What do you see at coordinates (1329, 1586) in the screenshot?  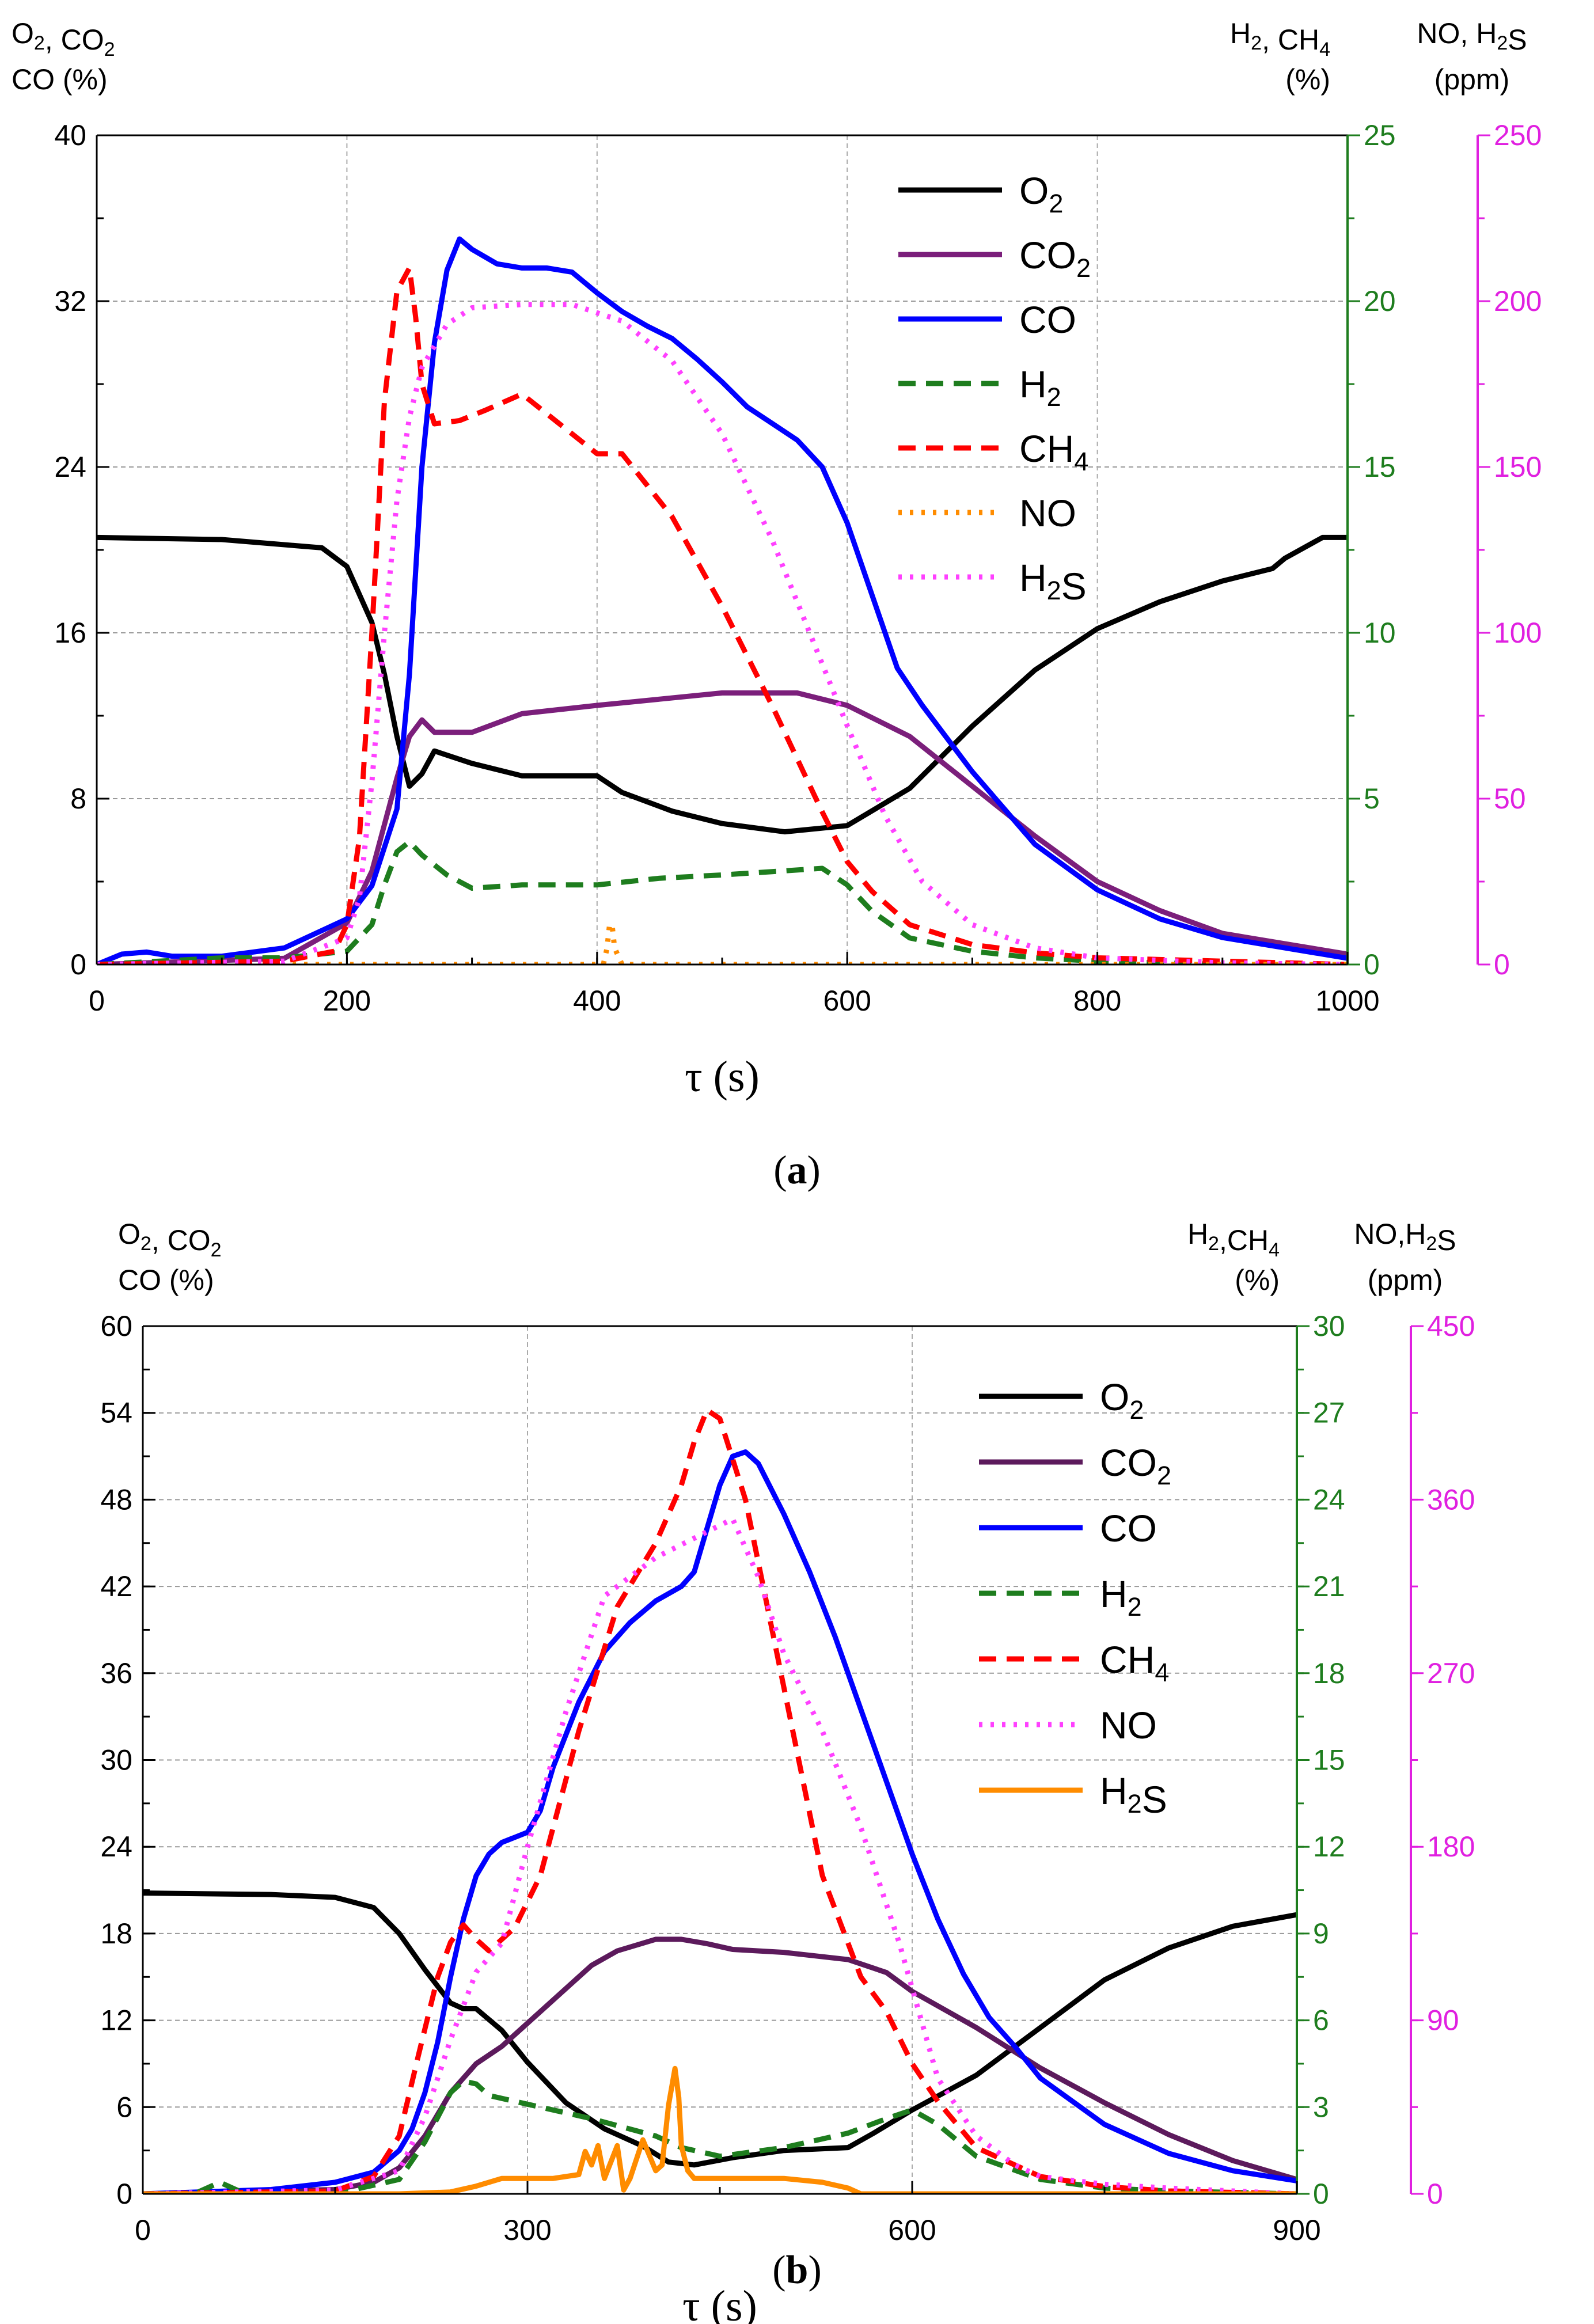 I see `right1-tick-label: 21` at bounding box center [1329, 1586].